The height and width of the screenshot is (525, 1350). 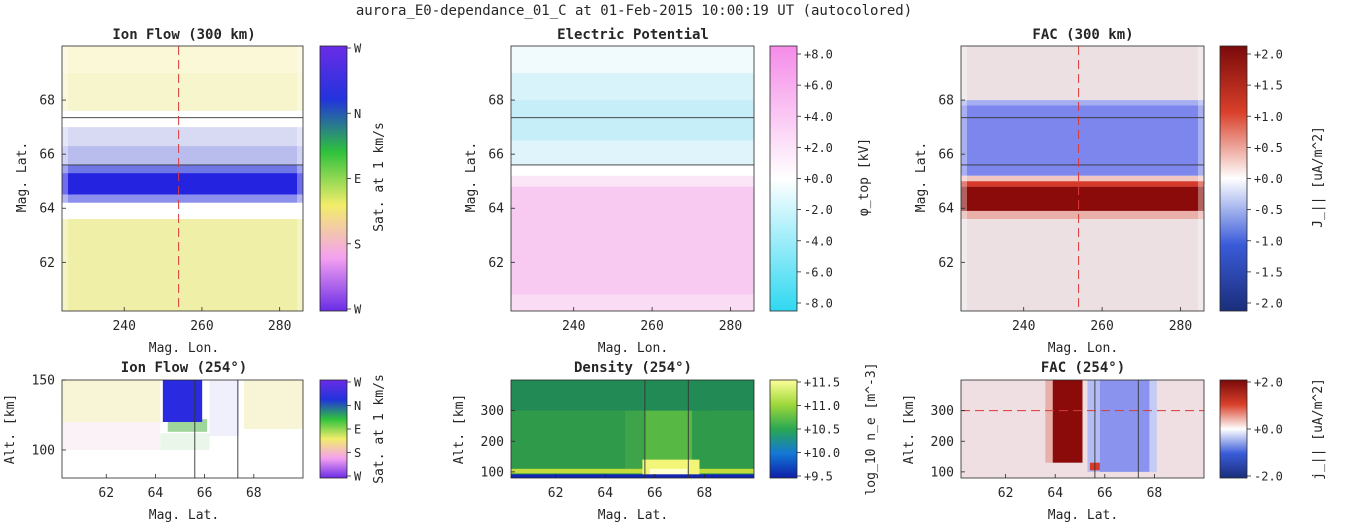 I want to click on colorbar-tick-label: +1.0, so click(x=1268, y=117).